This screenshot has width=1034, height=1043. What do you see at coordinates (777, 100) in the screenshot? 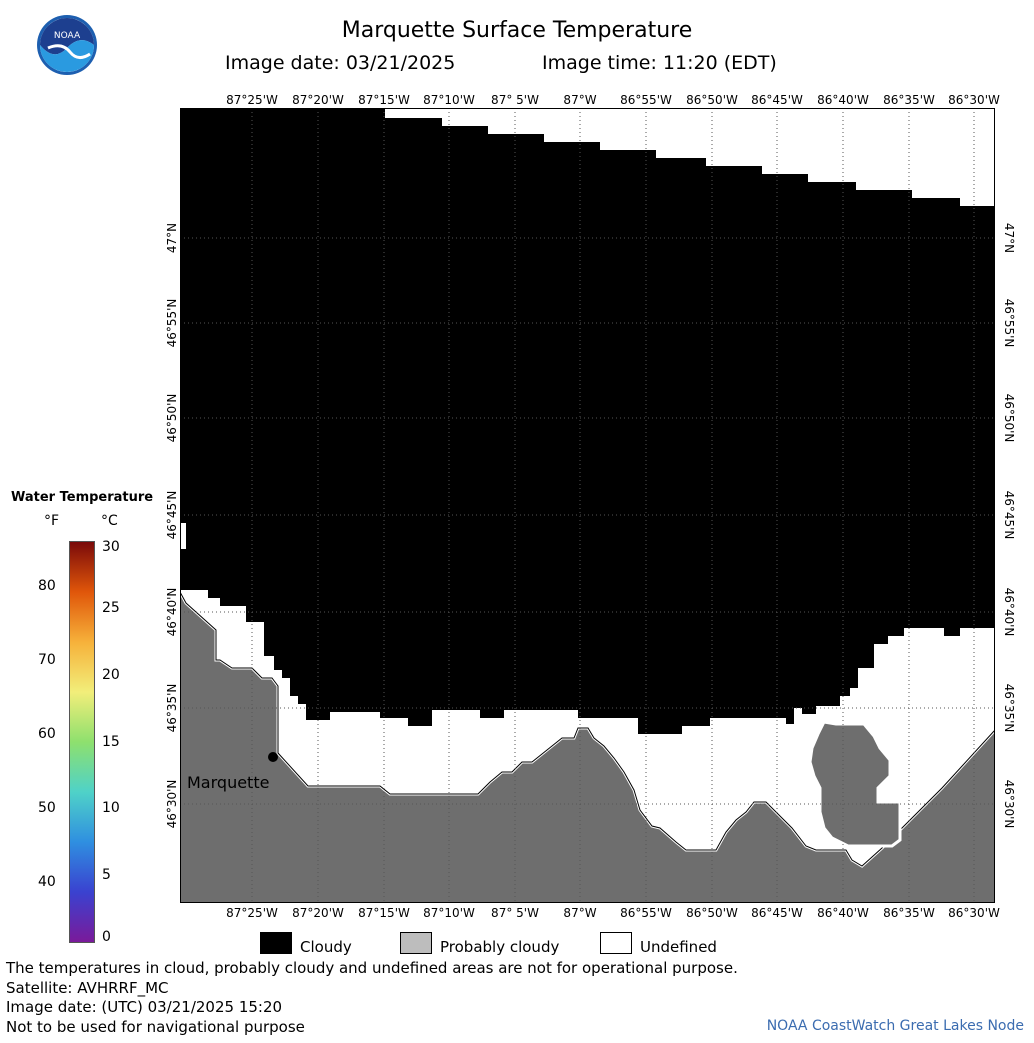
I see `lon-tick-top: 86°45'W` at bounding box center [777, 100].